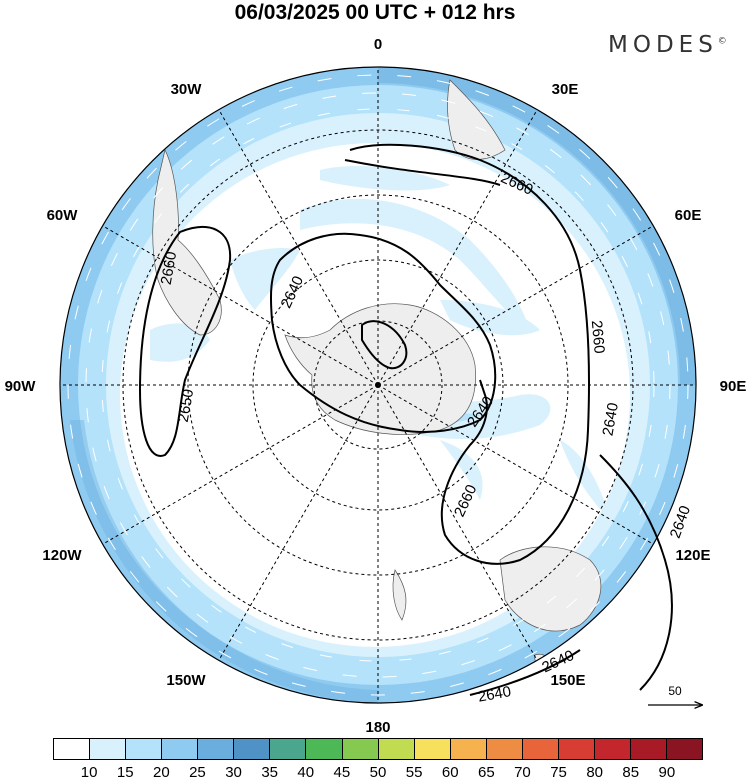  What do you see at coordinates (186, 680) in the screenshot?
I see `meridian-label-150w: 150W` at bounding box center [186, 680].